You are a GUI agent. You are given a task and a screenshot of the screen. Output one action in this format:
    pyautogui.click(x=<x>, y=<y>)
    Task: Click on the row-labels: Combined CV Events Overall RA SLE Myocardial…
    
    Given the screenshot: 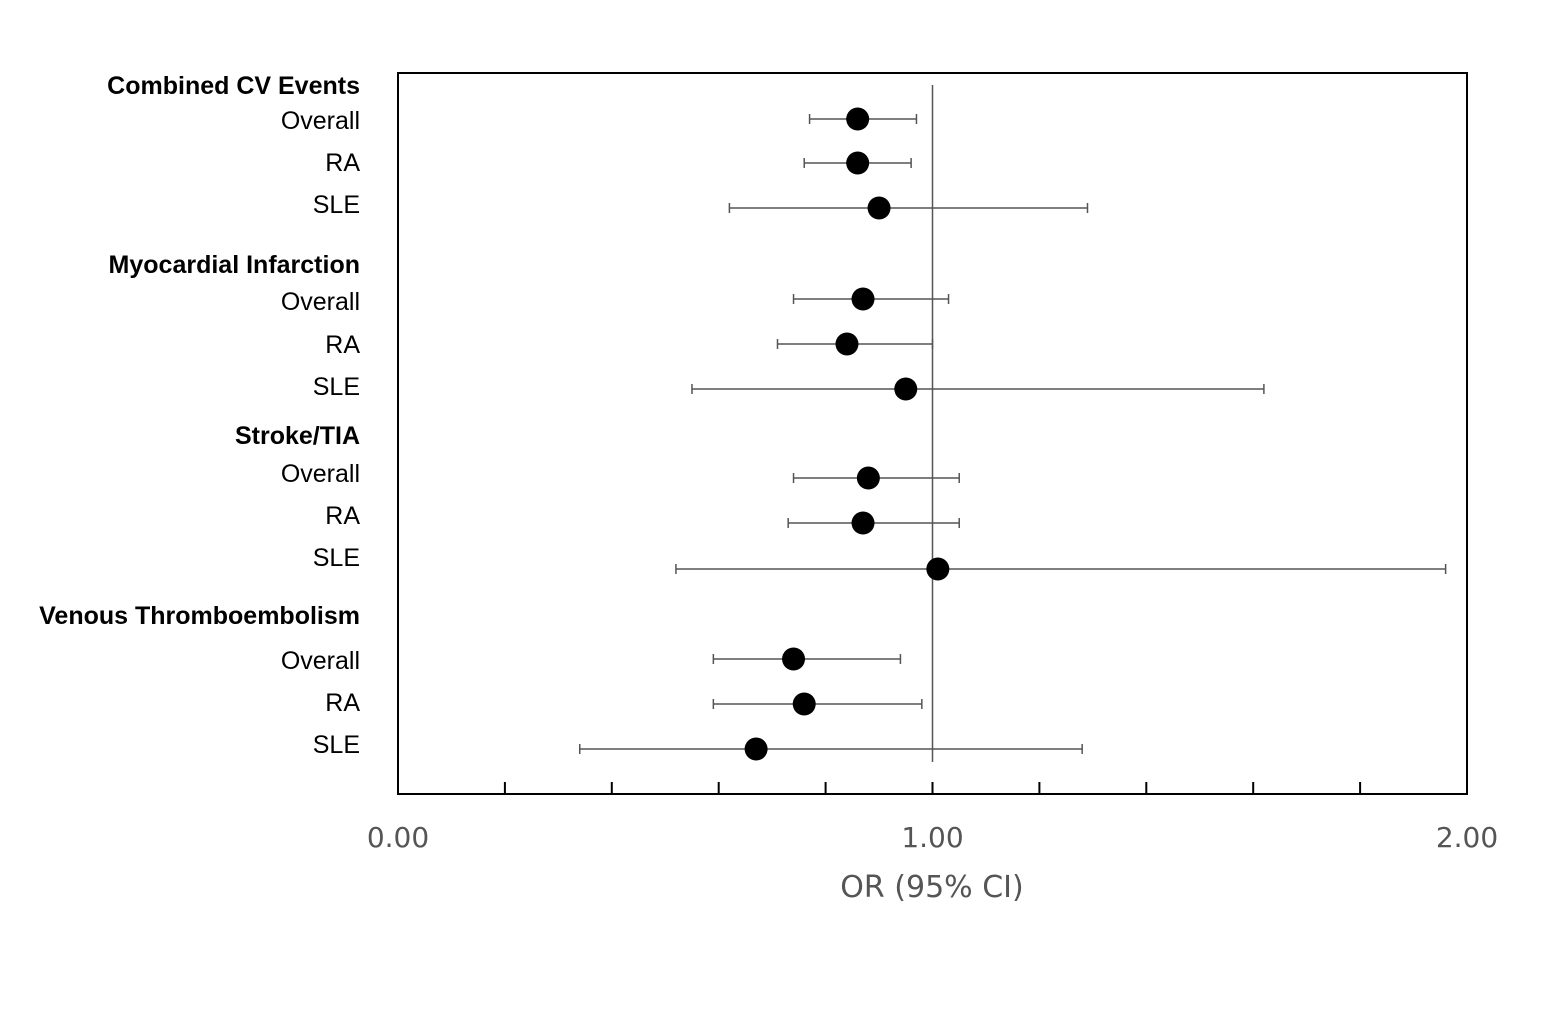 What is the action you would take?
    pyautogui.click(x=199, y=415)
    